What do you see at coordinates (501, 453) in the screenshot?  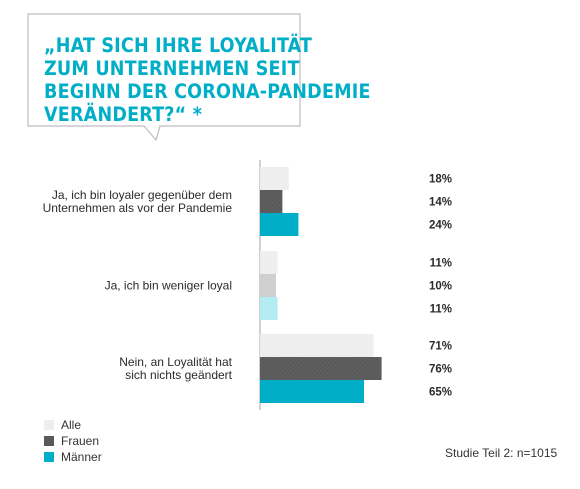 I see `study-note: Studie Teil 2: n=1015` at bounding box center [501, 453].